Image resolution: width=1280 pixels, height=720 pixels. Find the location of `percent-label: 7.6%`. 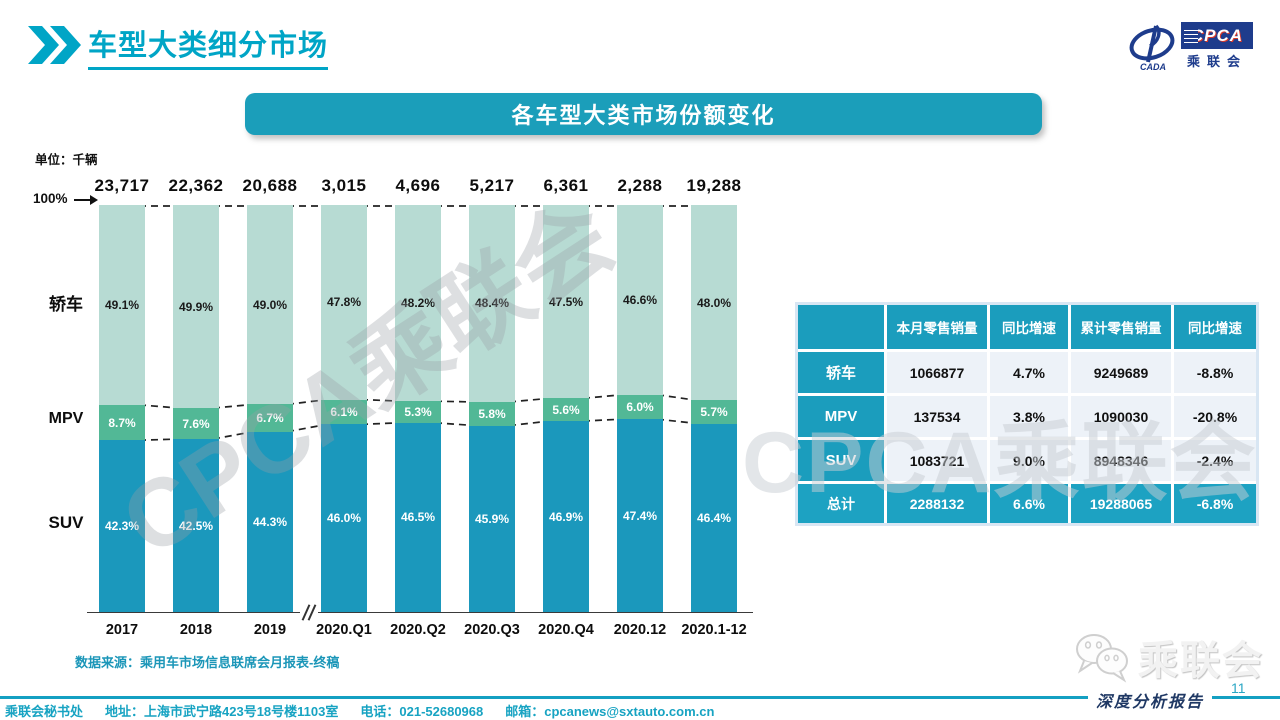

percent-label: 7.6% is located at coordinates (196, 423).